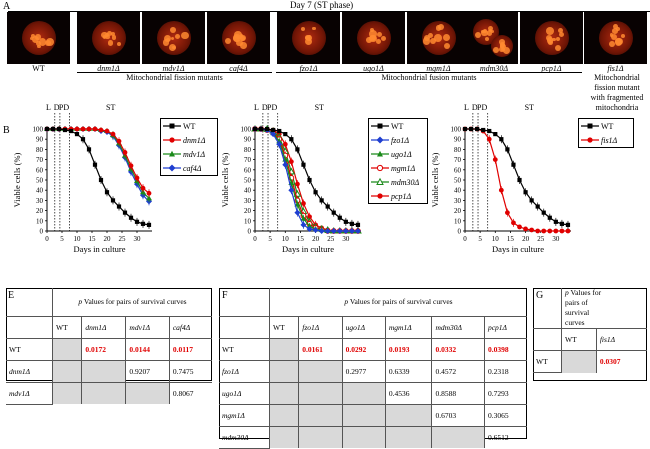  What do you see at coordinates (373, 437) in the screenshot?
I see `table-row: mdm30Δ 0.6512` at bounding box center [373, 437].